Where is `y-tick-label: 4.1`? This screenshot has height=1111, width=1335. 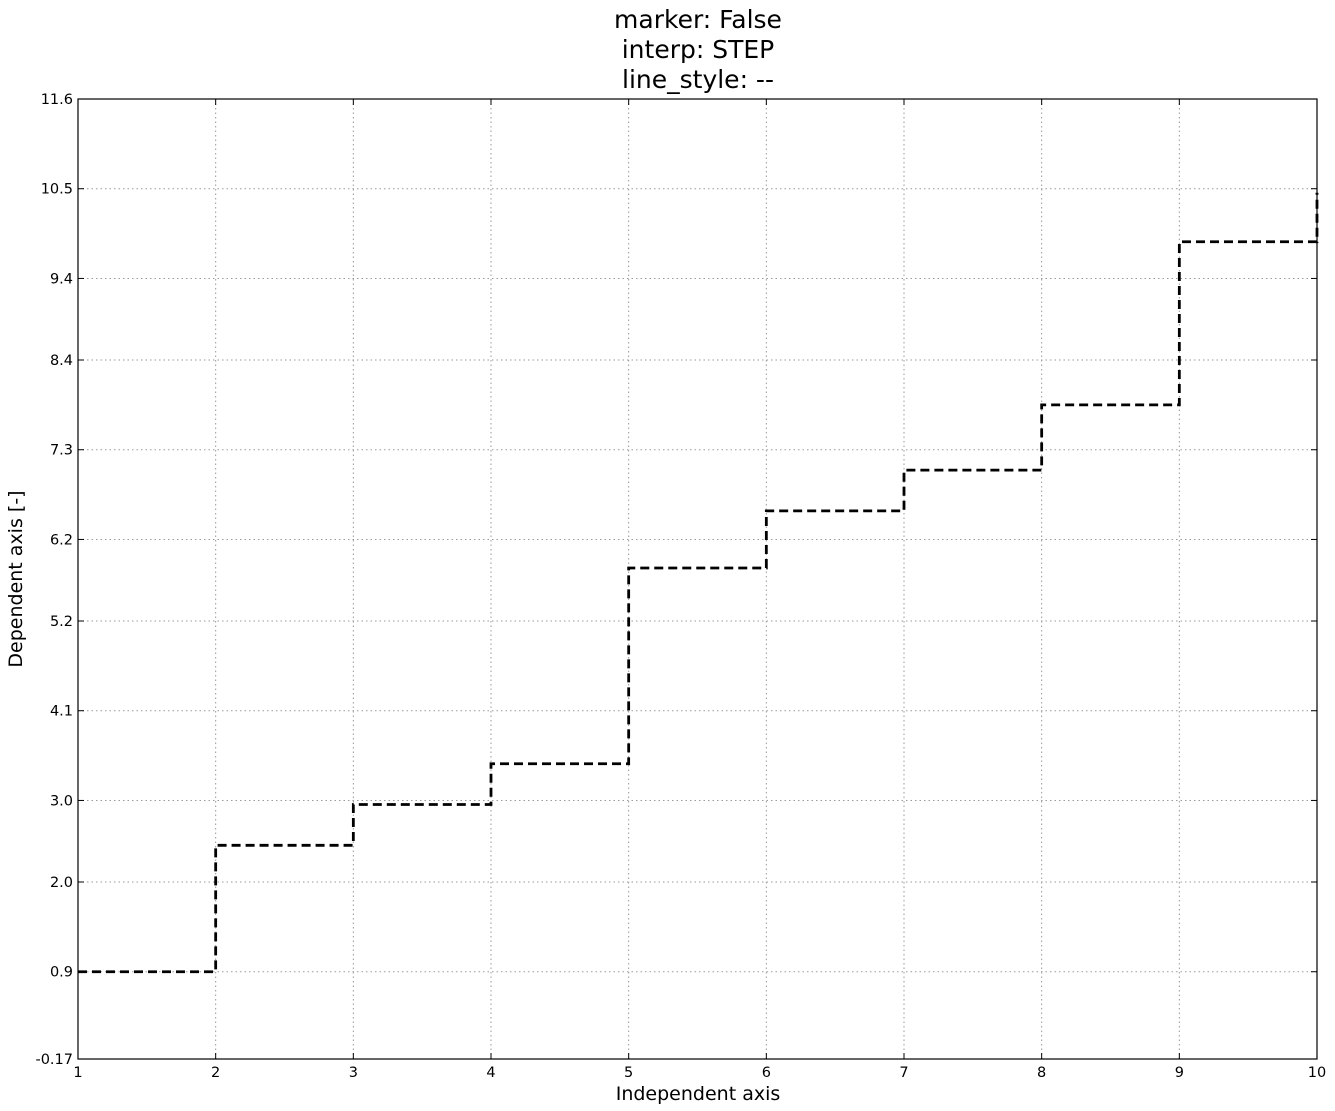 y-tick-label: 4.1 is located at coordinates (61, 712).